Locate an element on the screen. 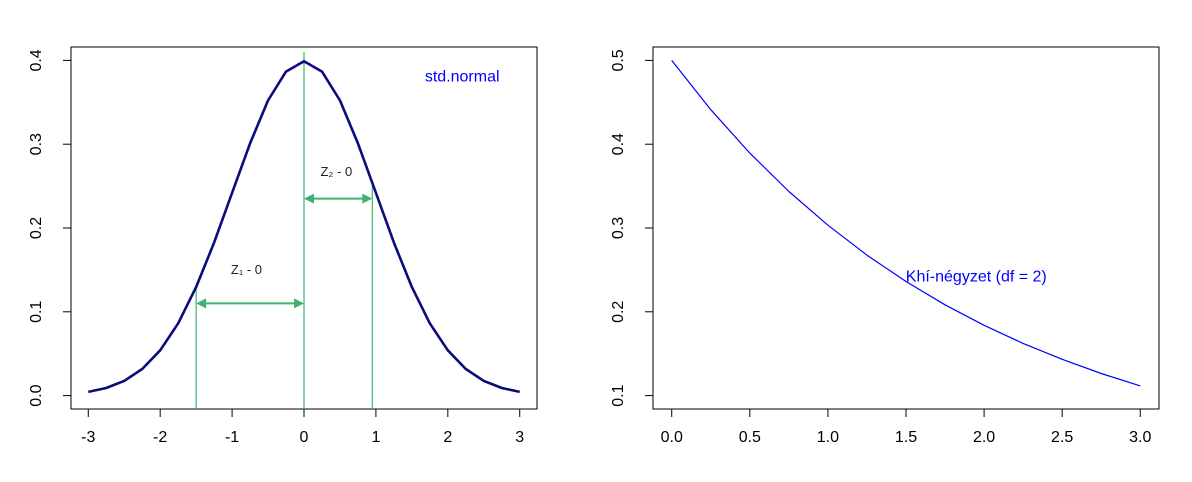 The width and height of the screenshot is (1192, 482). x-tick-label: 1 is located at coordinates (375, 437).